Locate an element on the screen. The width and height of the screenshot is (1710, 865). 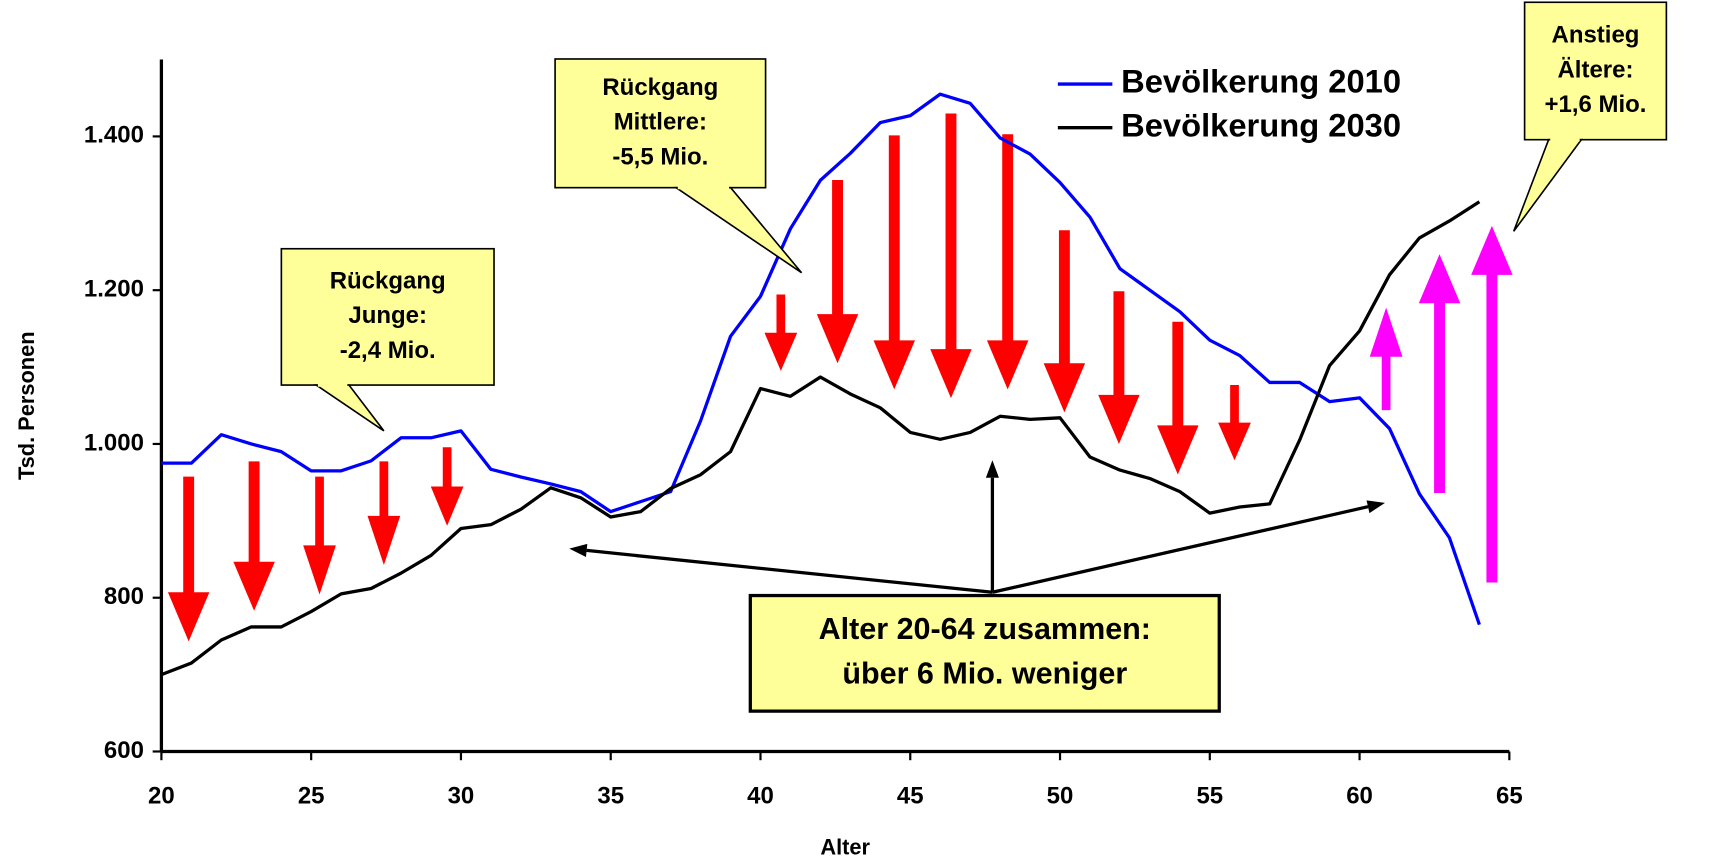
callout-text: Mittlere: is located at coordinates (660, 122).